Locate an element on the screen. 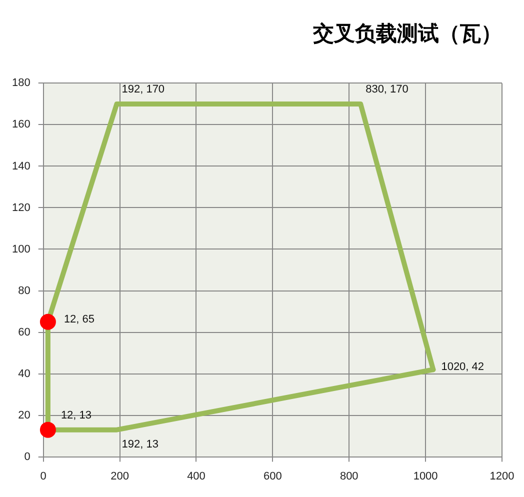  y-tick-label: 80 is located at coordinates (24, 290).